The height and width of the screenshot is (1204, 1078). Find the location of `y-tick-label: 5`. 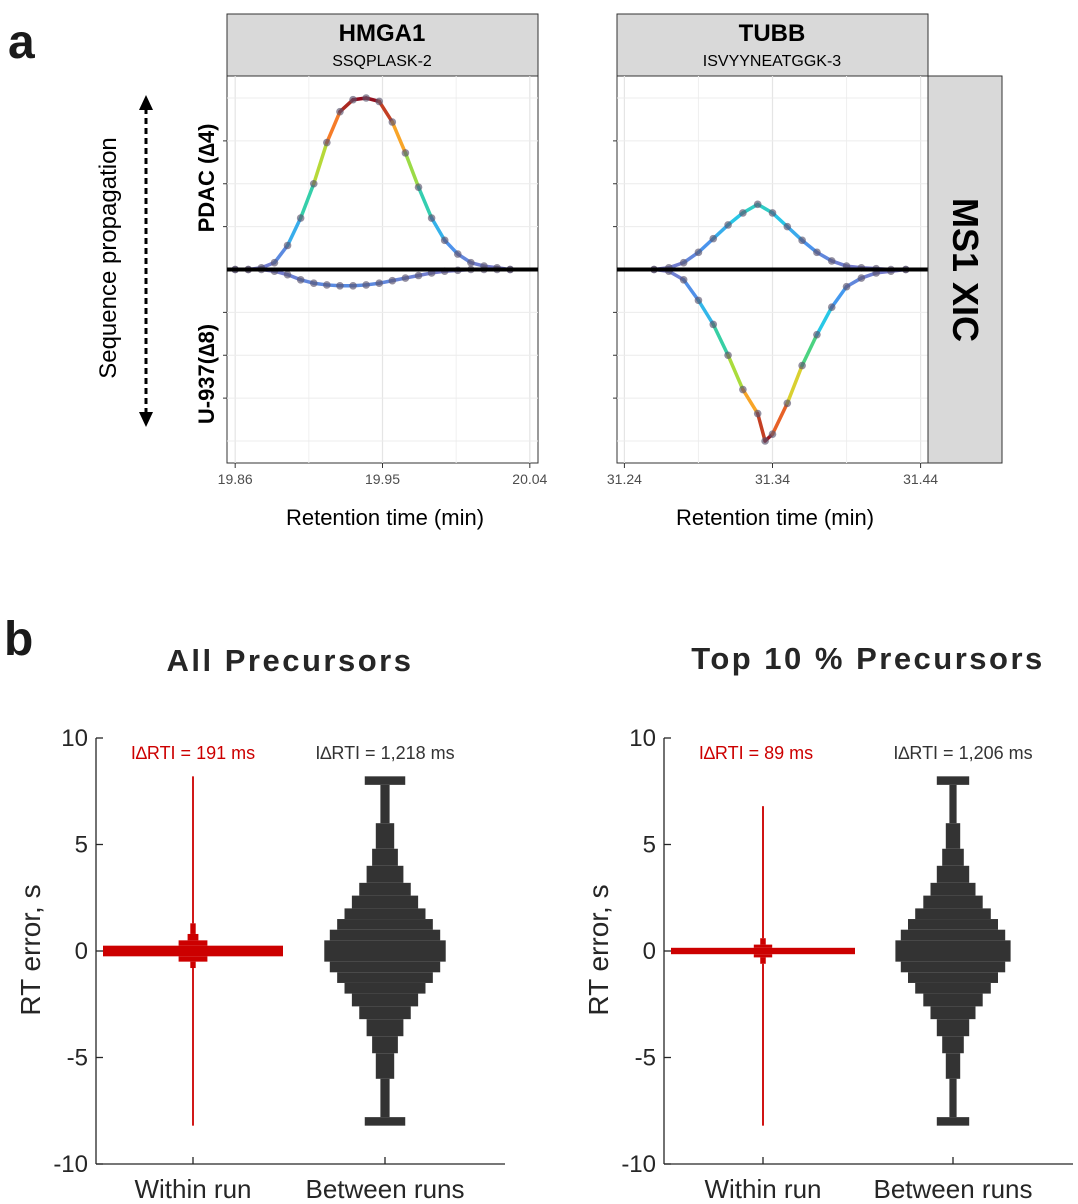

y-tick-label: 5 is located at coordinates (81, 845).